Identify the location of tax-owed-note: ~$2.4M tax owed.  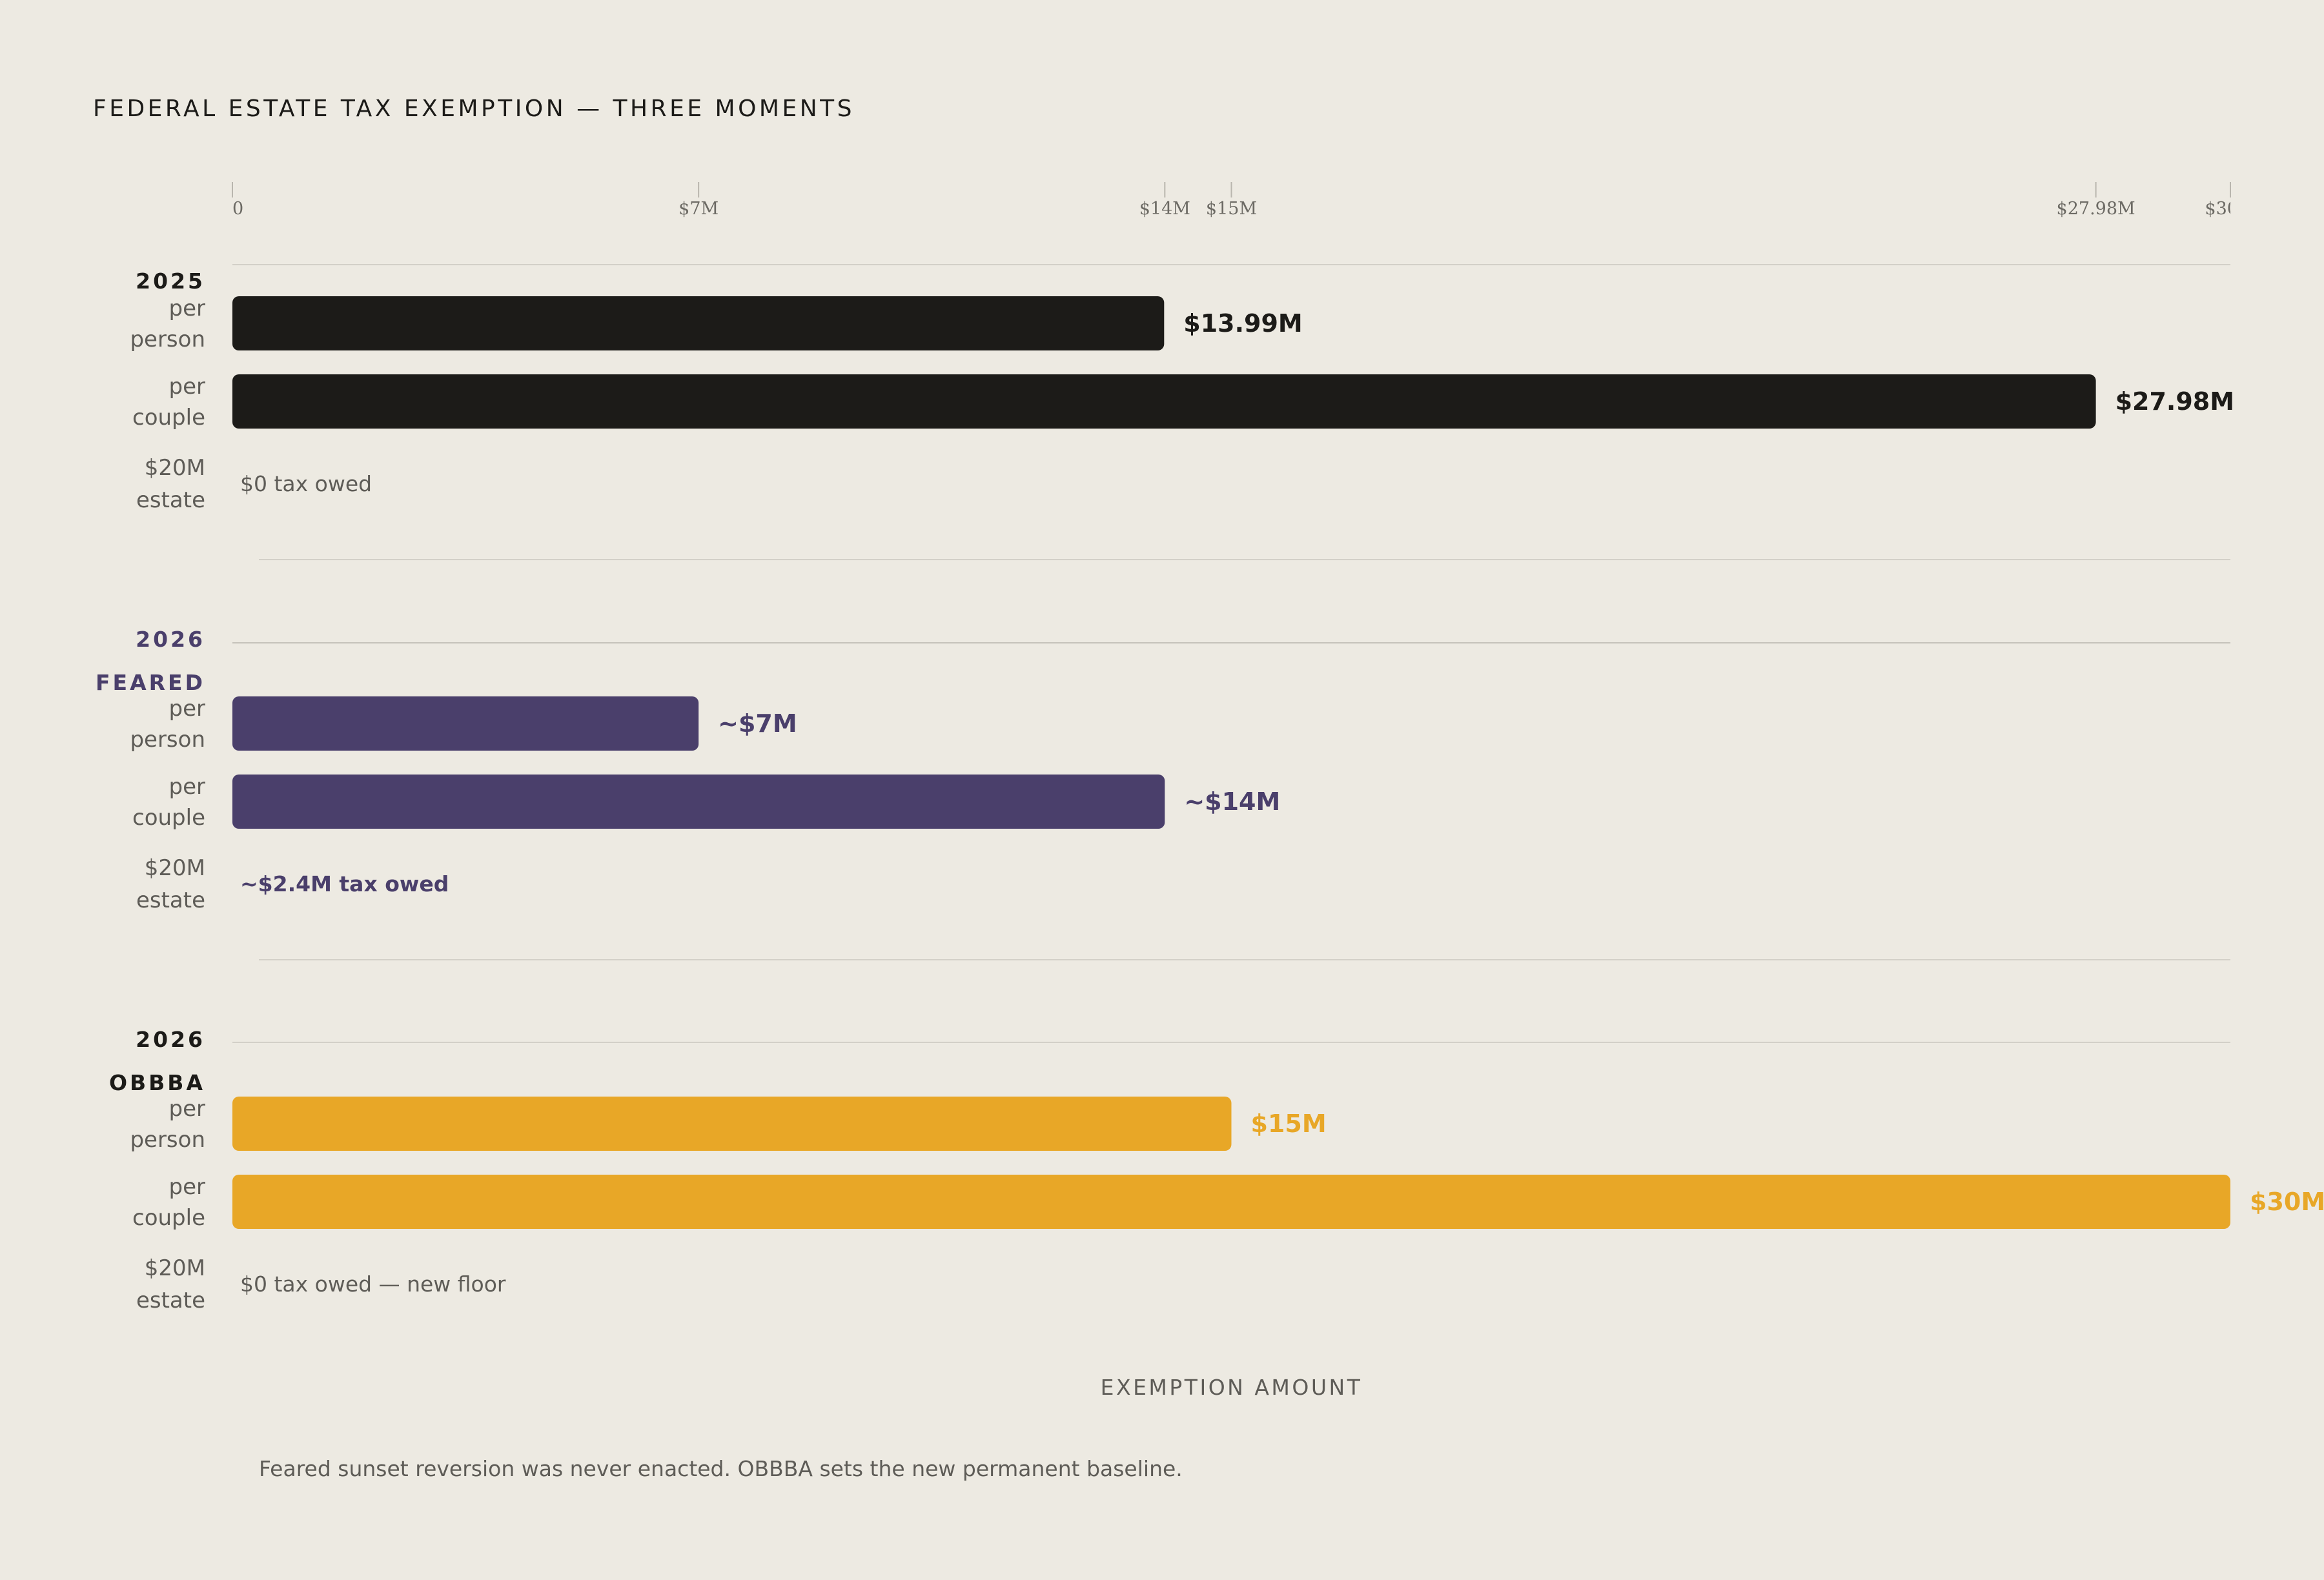
(344, 884).